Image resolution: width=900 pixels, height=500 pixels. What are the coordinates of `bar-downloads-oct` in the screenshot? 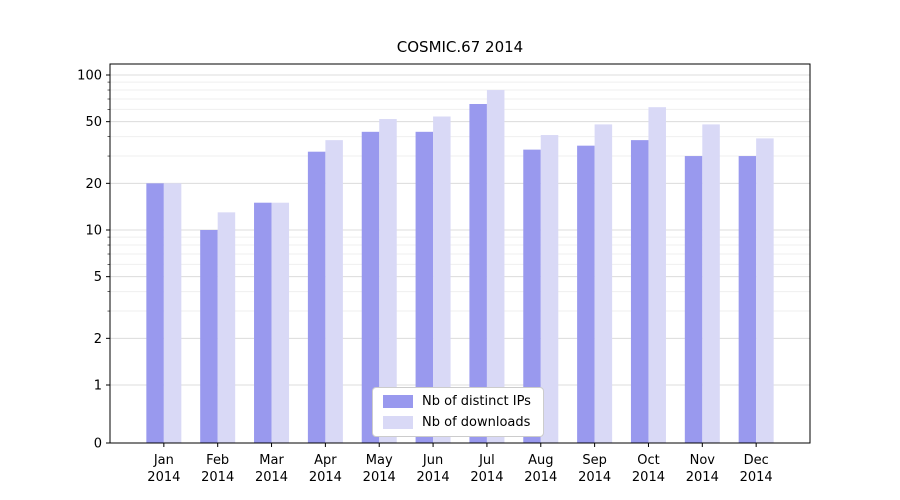 It's located at (657, 275).